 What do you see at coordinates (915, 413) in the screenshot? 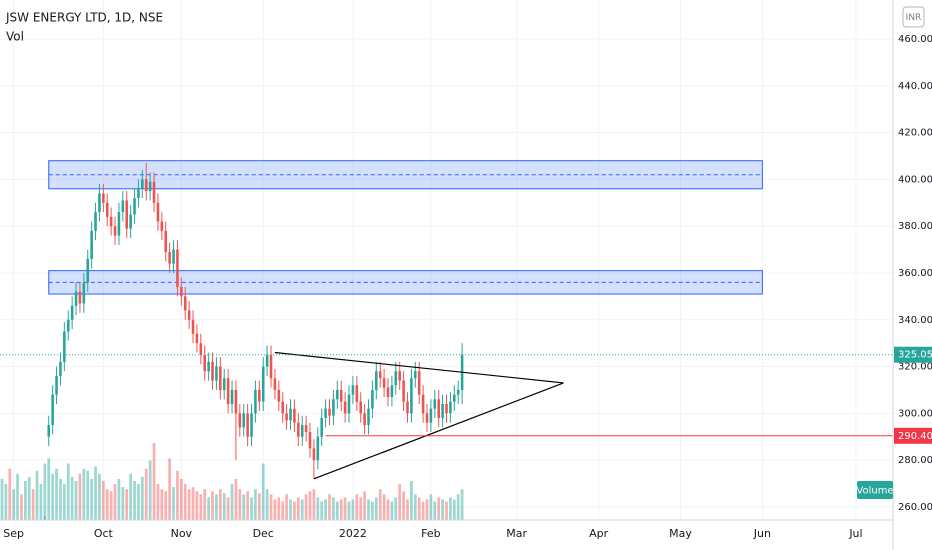
I see `y-tick-label: 300.00` at bounding box center [915, 413].